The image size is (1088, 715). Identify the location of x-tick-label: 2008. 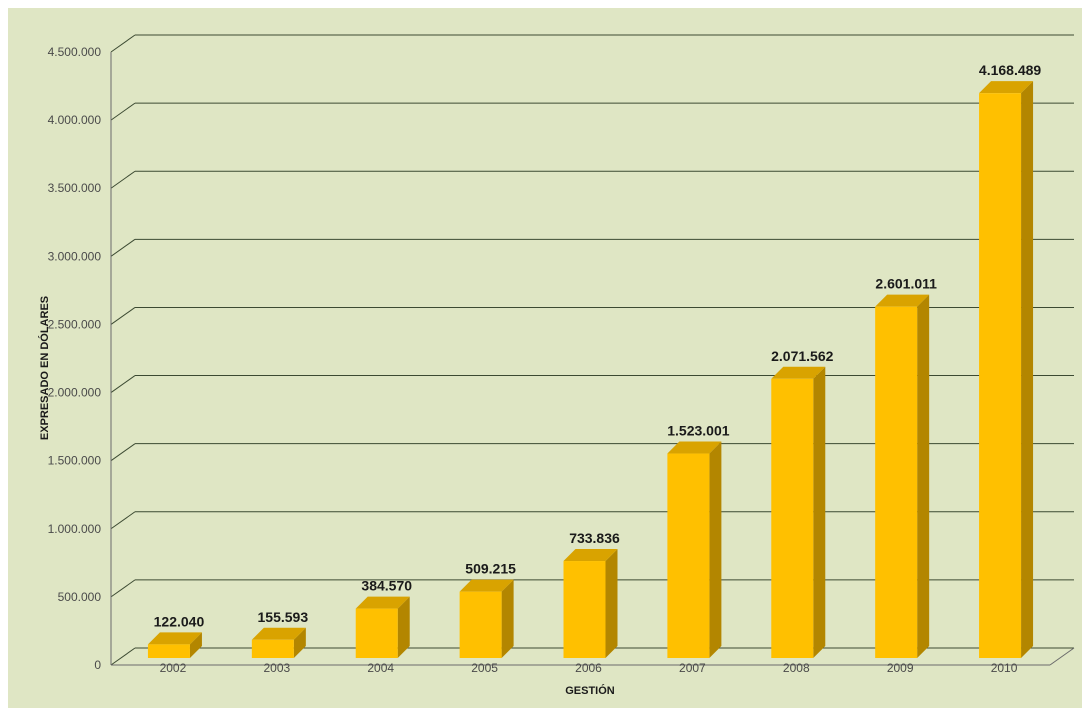
(796, 668).